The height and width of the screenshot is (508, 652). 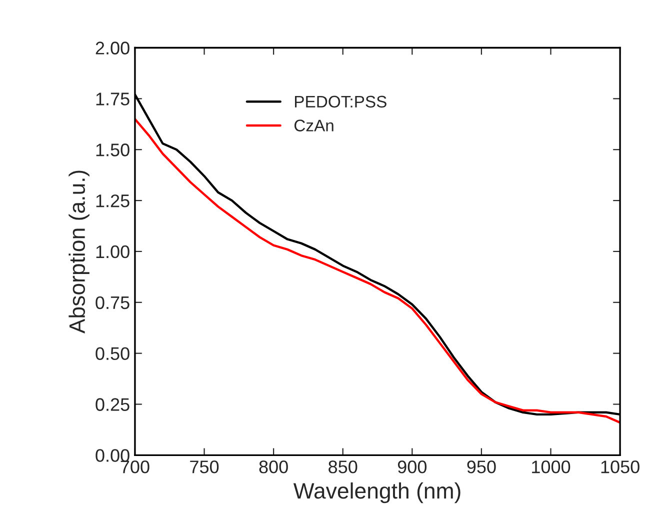 What do you see at coordinates (113, 150) in the screenshot?
I see `y-tick-label: 1.50` at bounding box center [113, 150].